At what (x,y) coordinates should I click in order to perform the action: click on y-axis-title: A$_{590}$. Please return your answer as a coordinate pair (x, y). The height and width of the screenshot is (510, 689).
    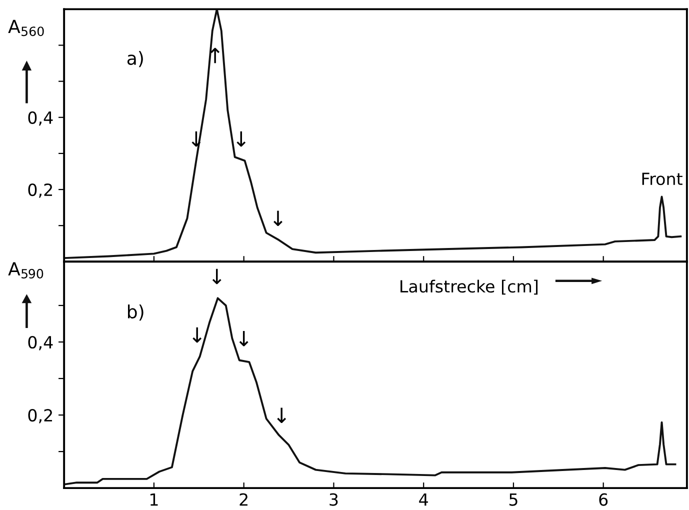
    Looking at the image, I should click on (26, 270).